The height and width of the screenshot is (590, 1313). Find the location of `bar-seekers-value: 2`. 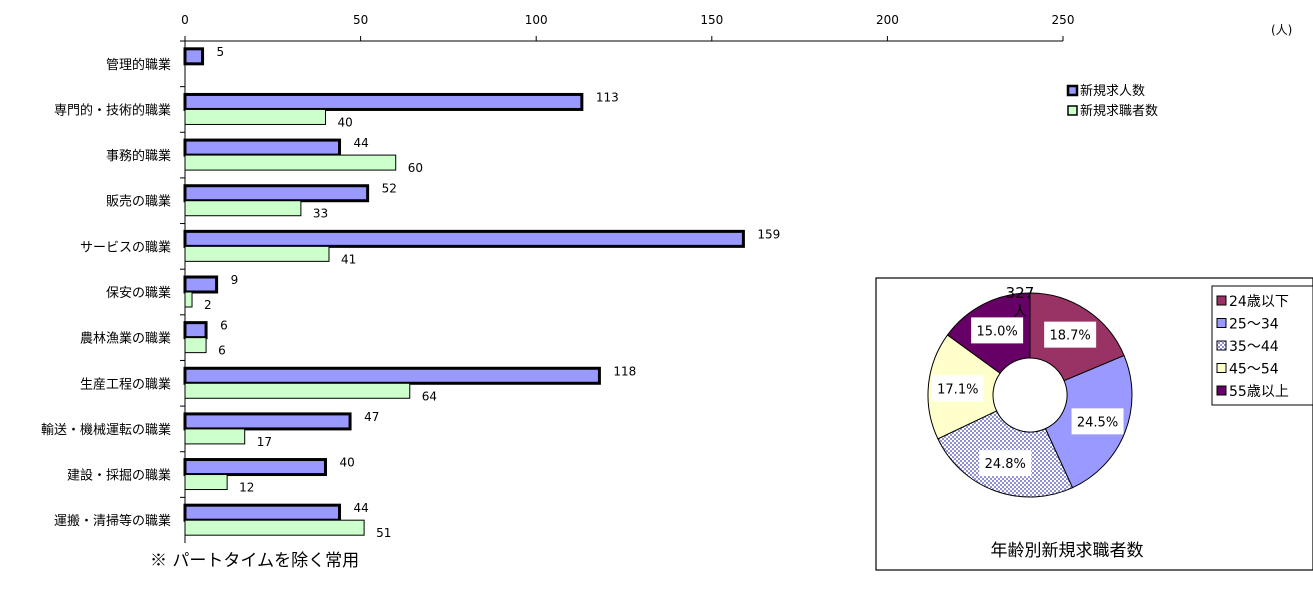

bar-seekers-value: 2 is located at coordinates (208, 305).